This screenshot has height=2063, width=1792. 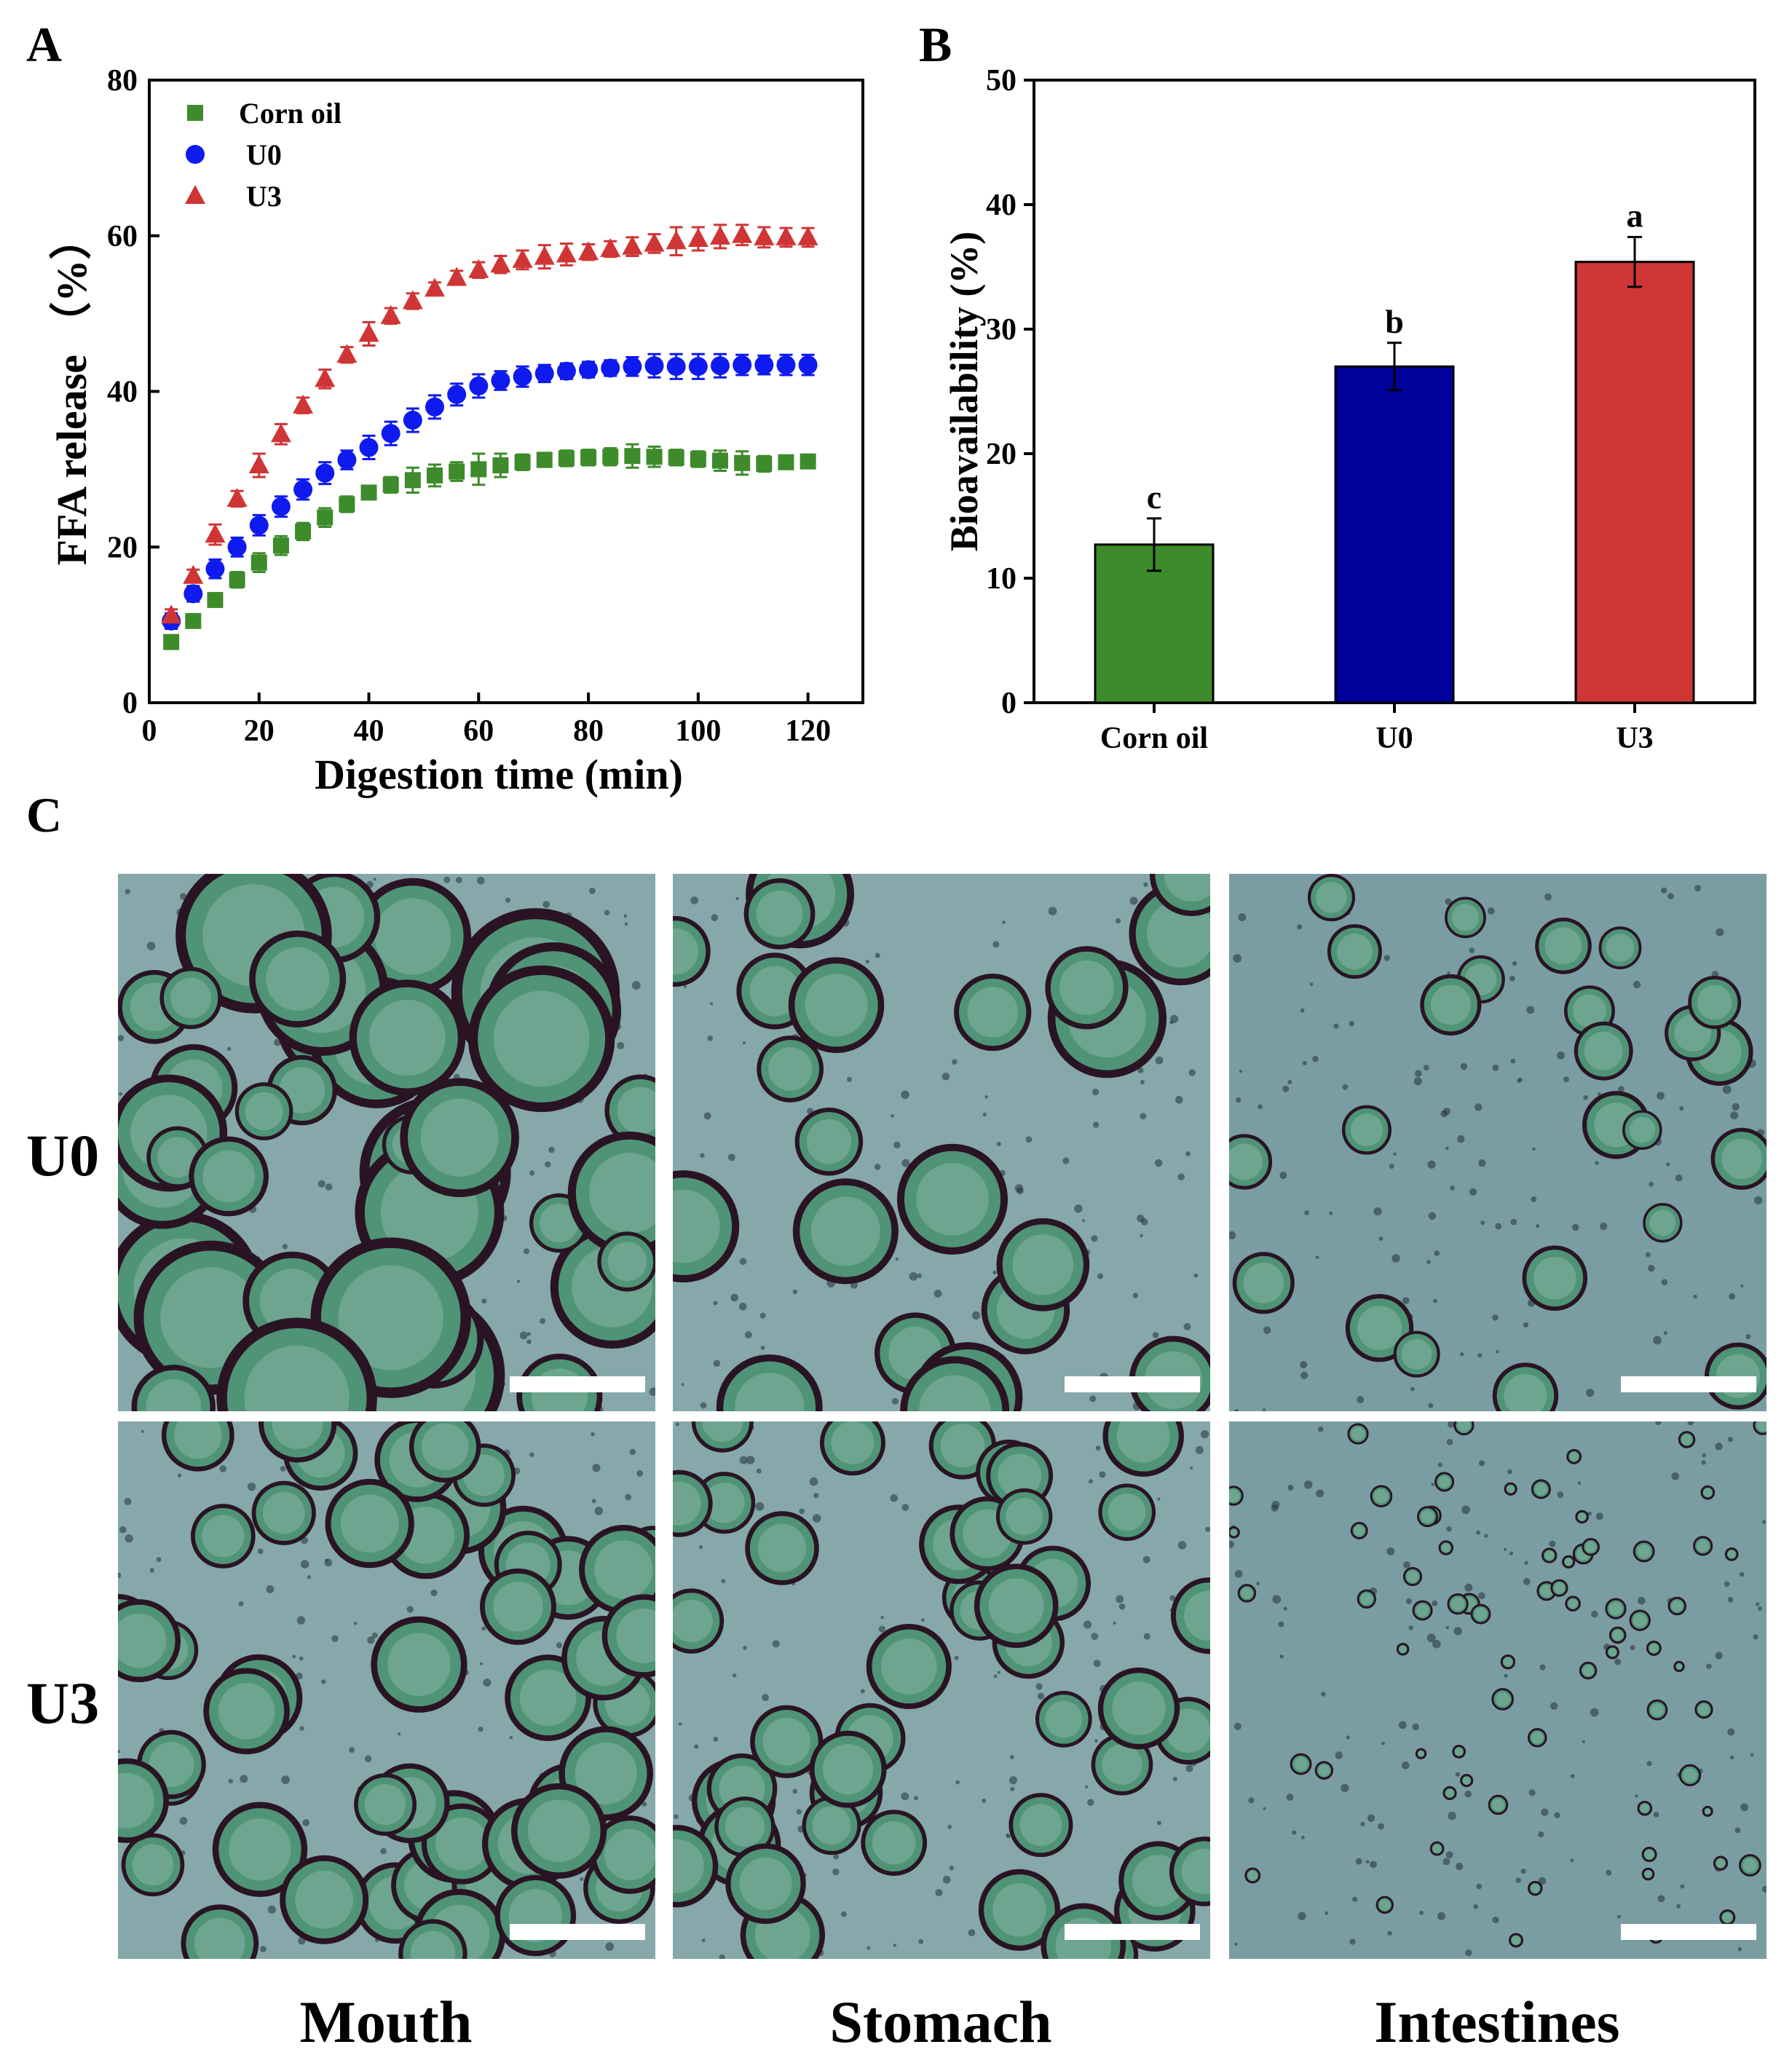 What do you see at coordinates (264, 196) in the screenshot?
I see `legend-label: U3` at bounding box center [264, 196].